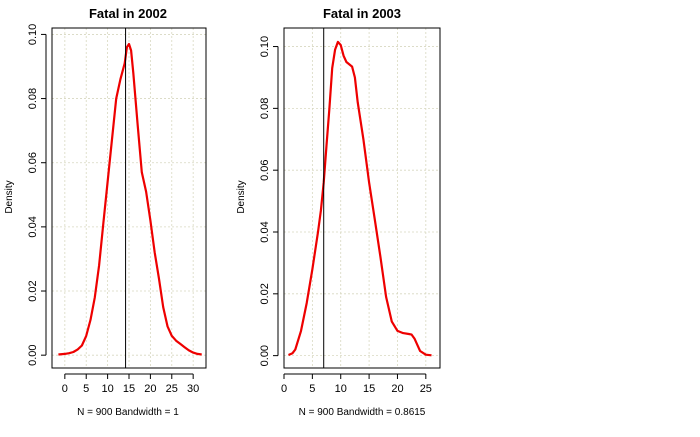 This screenshot has height=437, width=700. I want to click on panel-2003-x-tick-label-1: 5, so click(312, 389).